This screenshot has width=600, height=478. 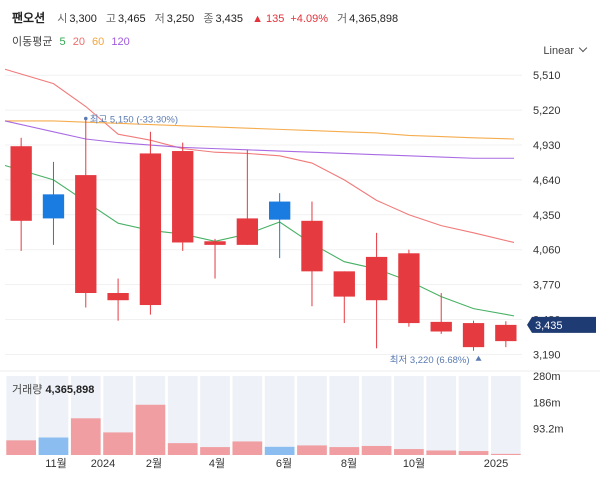 I want to click on close-value: 3,435, so click(x=229, y=19).